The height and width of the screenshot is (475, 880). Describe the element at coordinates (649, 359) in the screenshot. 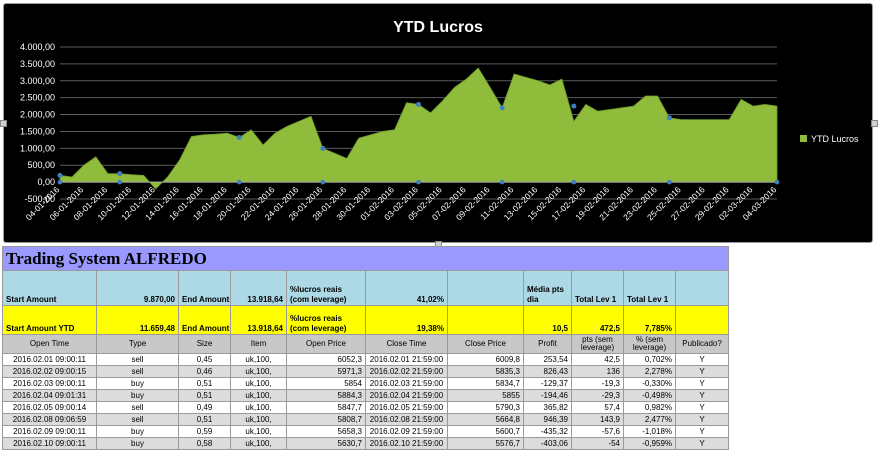

I see `table-cell: 0,702%` at that location.